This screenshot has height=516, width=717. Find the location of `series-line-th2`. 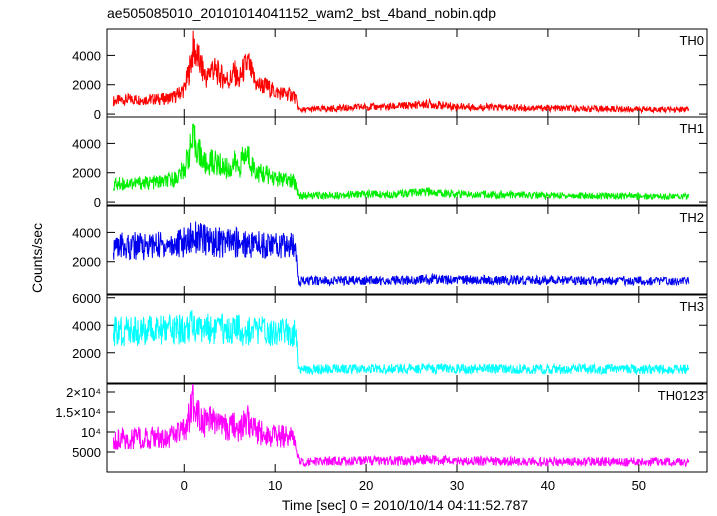

series-line-th2 is located at coordinates (401, 254).